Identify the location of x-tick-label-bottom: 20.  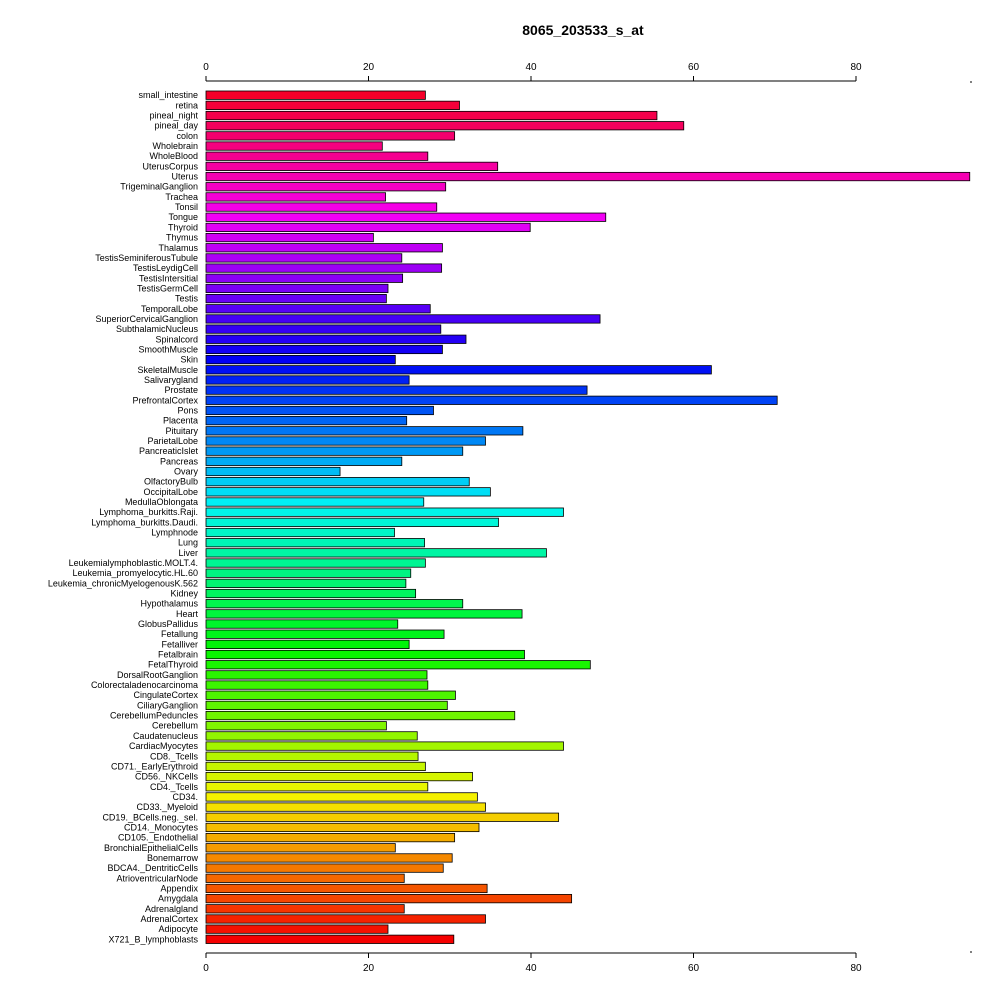
(369, 968).